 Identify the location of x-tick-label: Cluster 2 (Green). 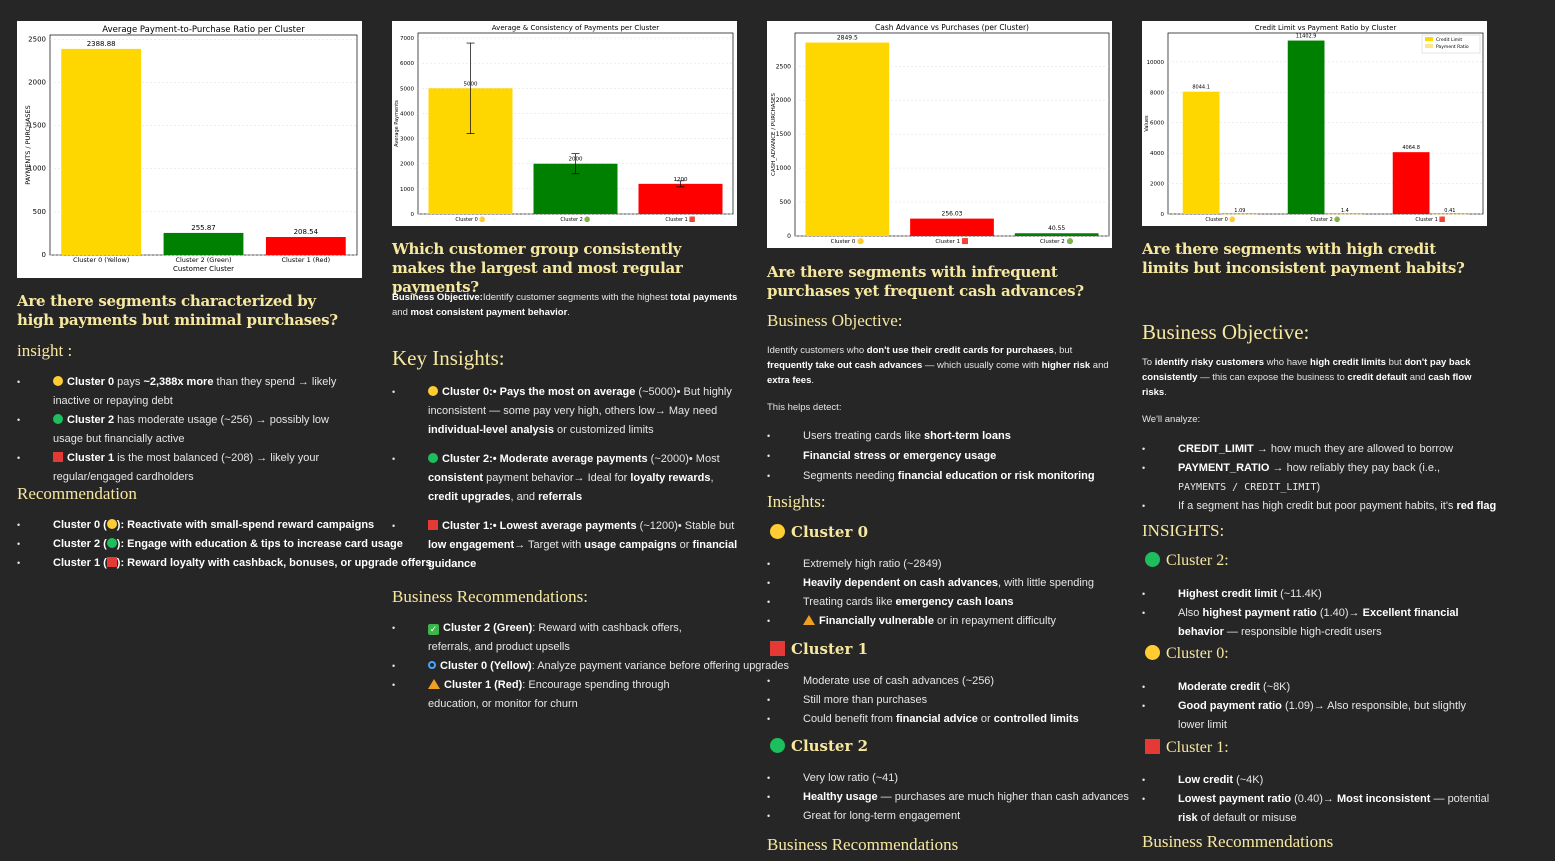
(203, 260).